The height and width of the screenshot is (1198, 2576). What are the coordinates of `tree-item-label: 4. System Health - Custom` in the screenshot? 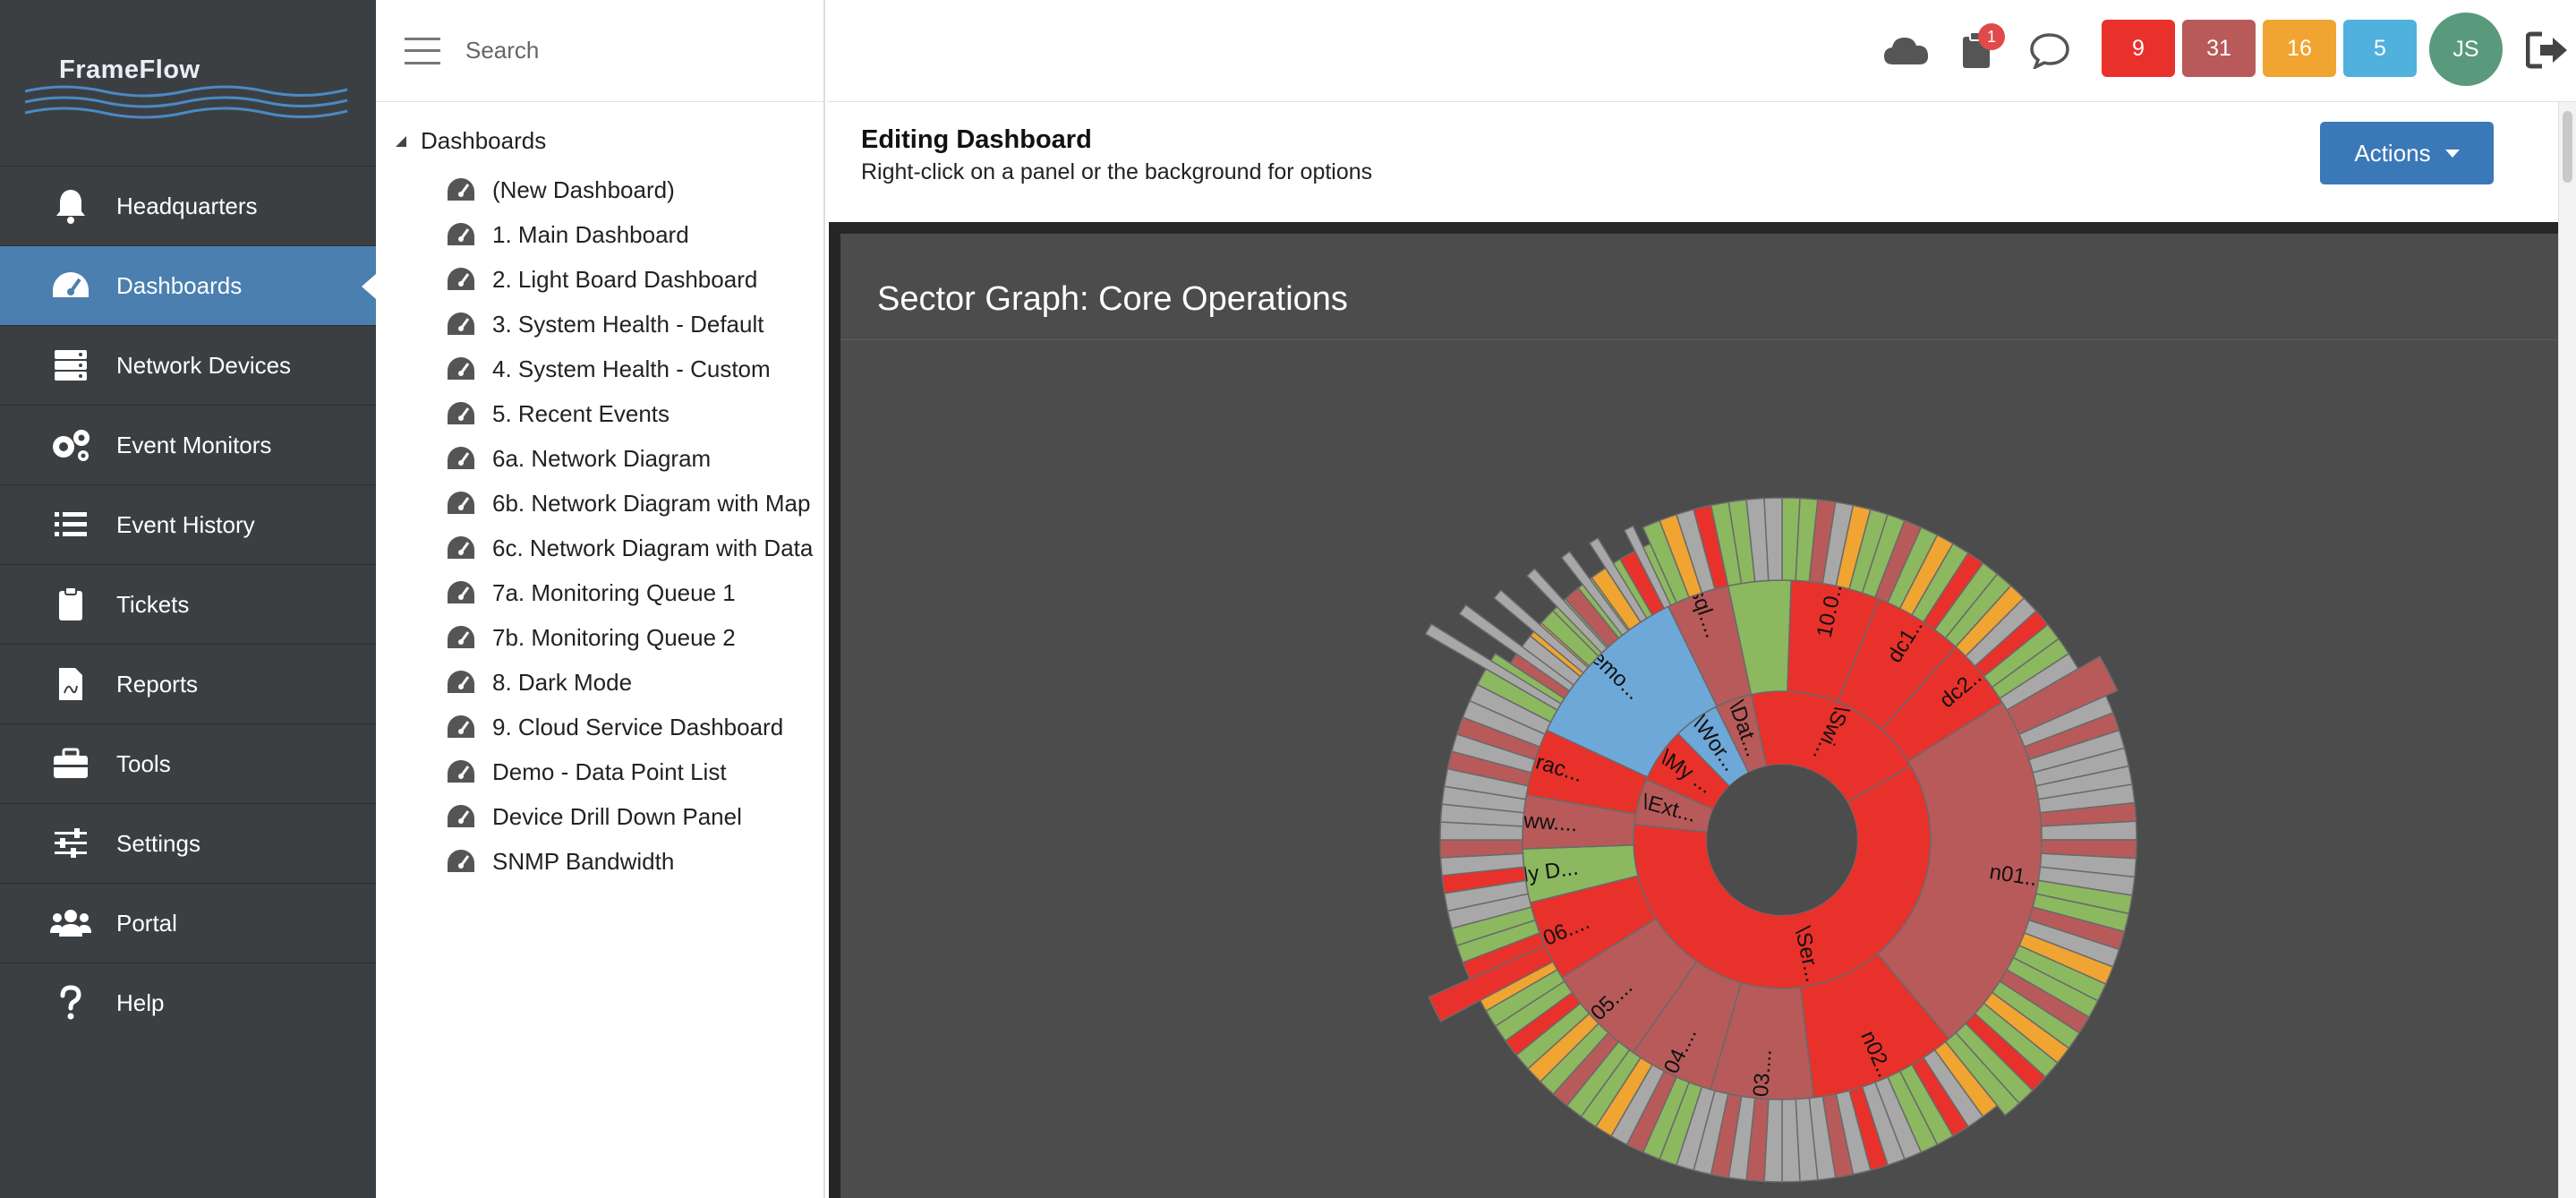 It's located at (631, 368).